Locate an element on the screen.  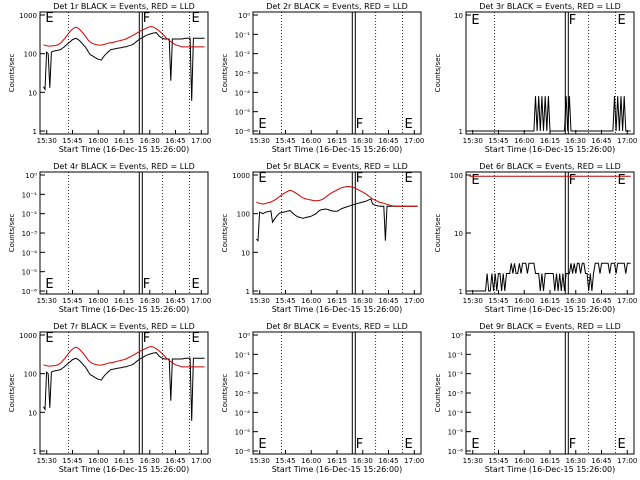
chart-title: Det 5r BLACK = Events, RED = LLD is located at coordinates (337, 166).